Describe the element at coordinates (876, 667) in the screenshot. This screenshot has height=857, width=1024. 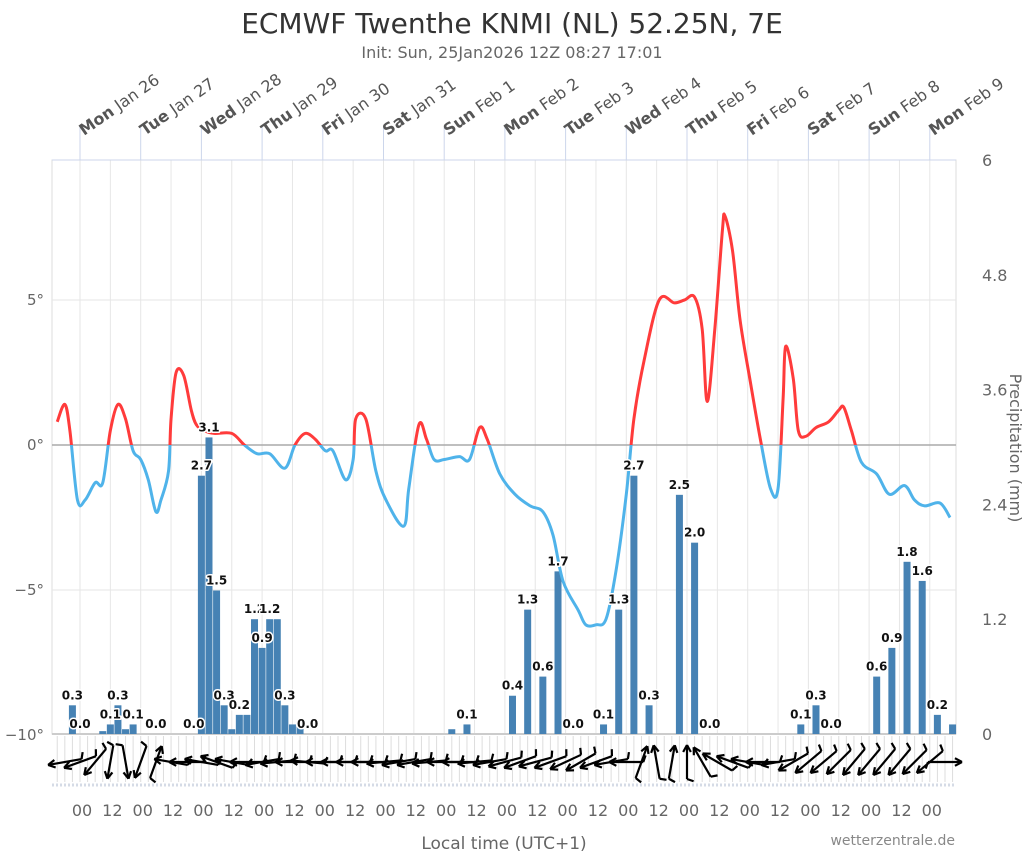
I see `precipitation-value-label: 0.6` at that location.